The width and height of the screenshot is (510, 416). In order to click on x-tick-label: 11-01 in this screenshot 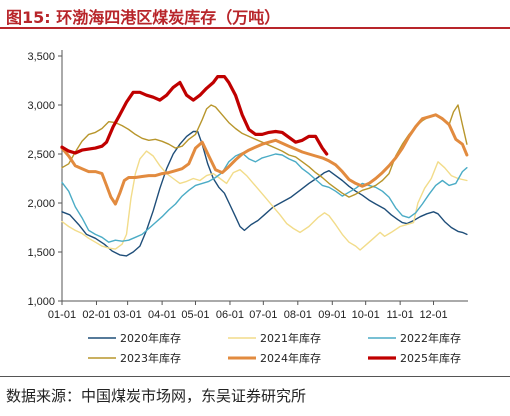, I will do `click(399, 315)`.